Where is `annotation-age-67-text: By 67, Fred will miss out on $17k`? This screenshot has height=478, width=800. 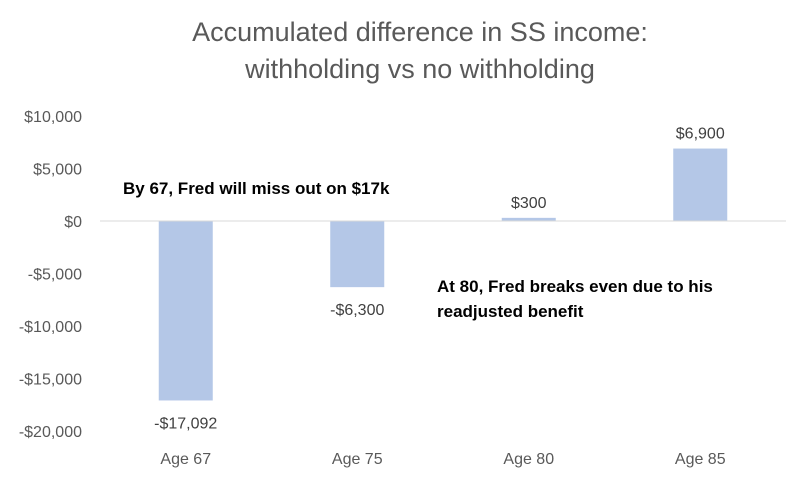 annotation-age-67-text: By 67, Fred will miss out on $17k is located at coordinates (256, 188).